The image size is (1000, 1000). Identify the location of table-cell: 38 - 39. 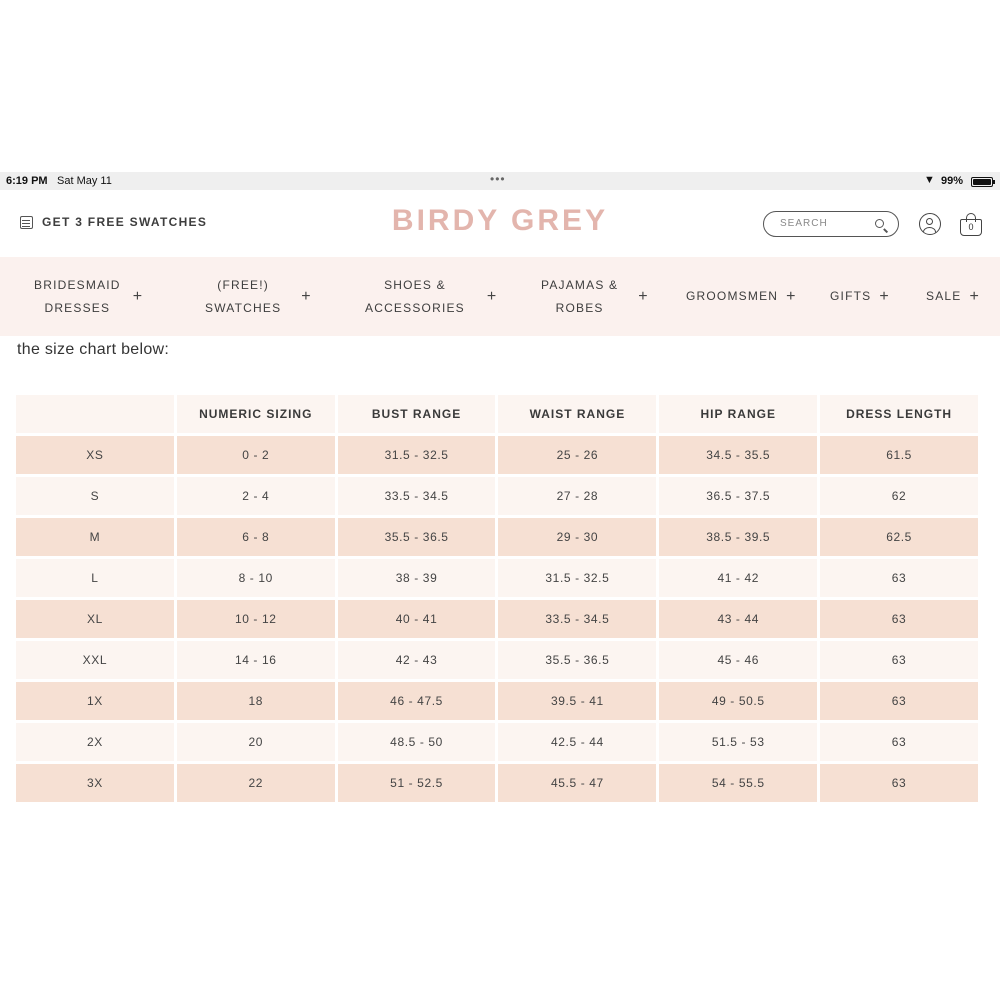
(416, 578).